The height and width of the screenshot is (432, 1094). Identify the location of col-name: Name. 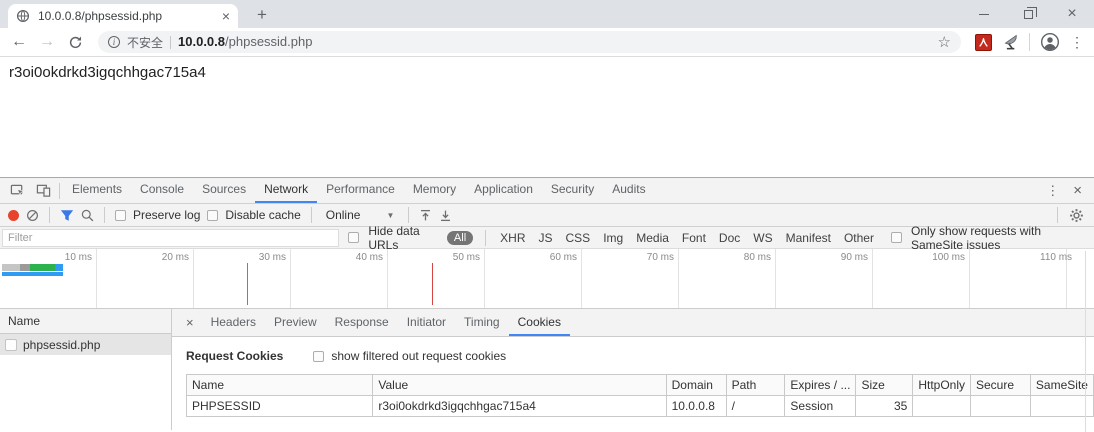
(279, 385).